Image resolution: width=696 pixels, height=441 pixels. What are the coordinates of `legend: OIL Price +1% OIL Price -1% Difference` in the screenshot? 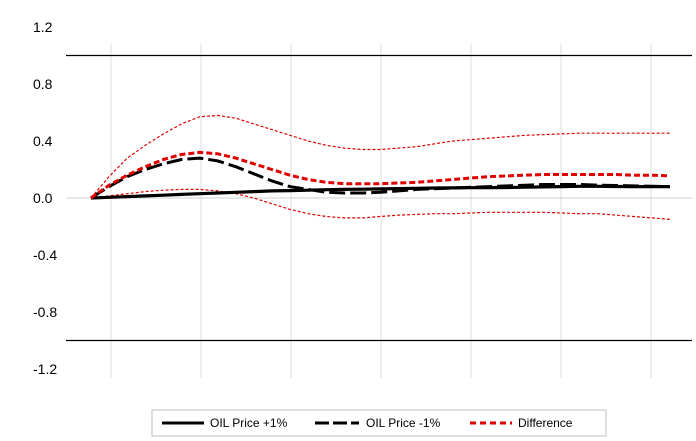 It's located at (379, 423).